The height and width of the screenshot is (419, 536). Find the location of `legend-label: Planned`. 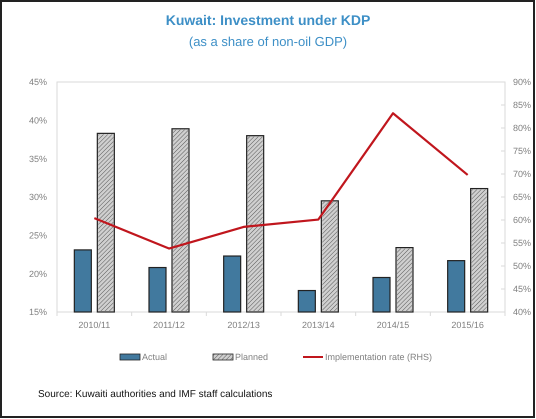

legend-label: Planned is located at coordinates (251, 357).